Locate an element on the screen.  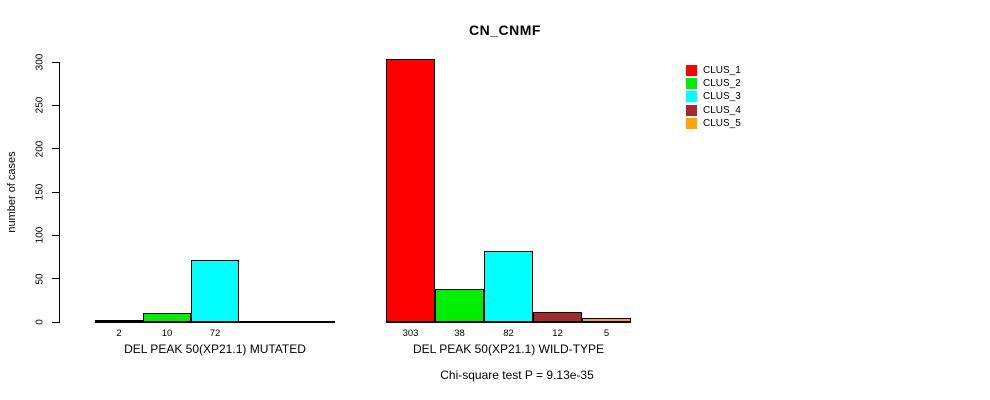
legend-row: CLUS_2 is located at coordinates (713, 83).